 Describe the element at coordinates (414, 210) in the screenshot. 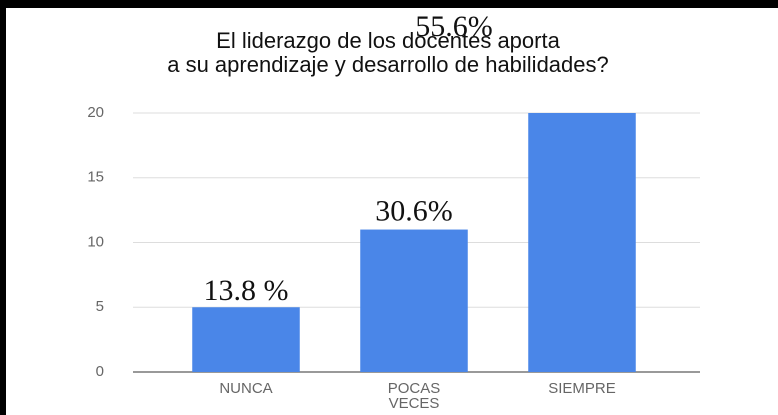

I see `data-label: 30.6%` at that location.